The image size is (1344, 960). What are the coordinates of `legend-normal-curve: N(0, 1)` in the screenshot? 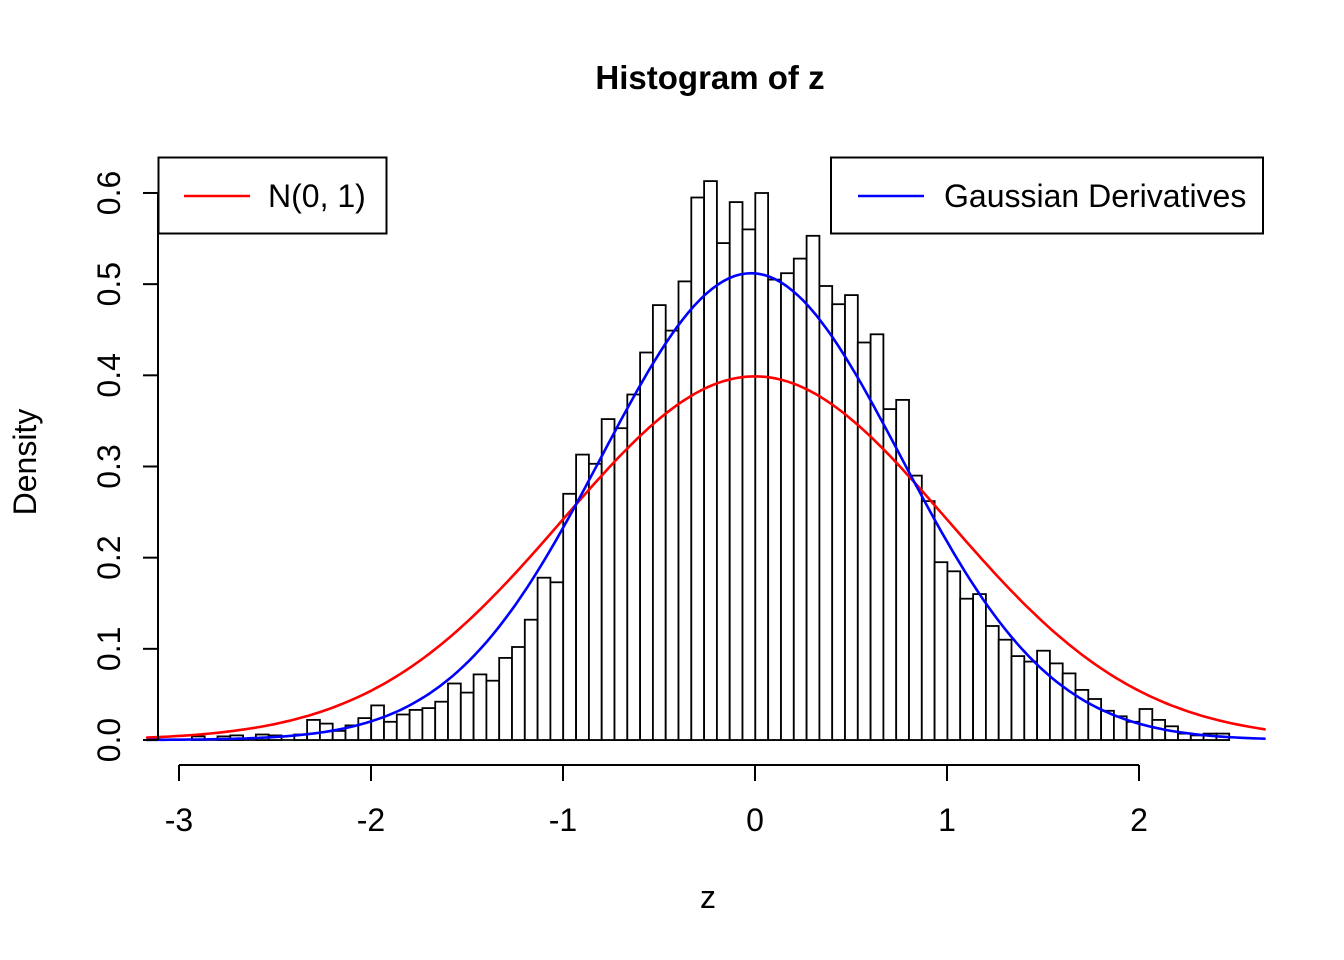 It's located at (272, 195).